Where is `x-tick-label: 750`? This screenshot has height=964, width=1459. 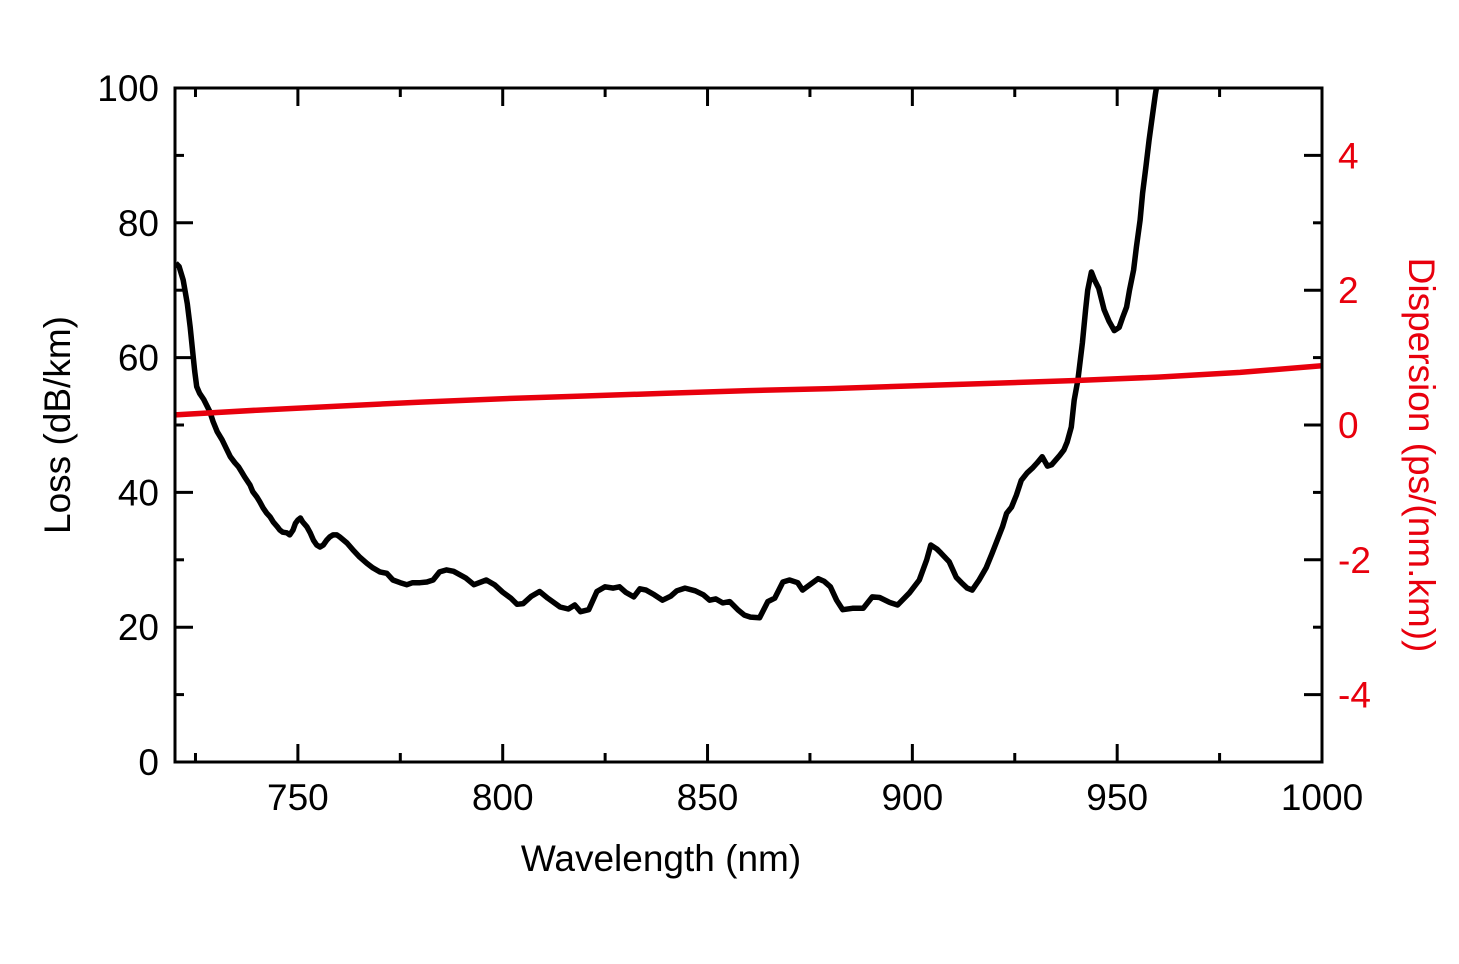
x-tick-label: 750 is located at coordinates (298, 797).